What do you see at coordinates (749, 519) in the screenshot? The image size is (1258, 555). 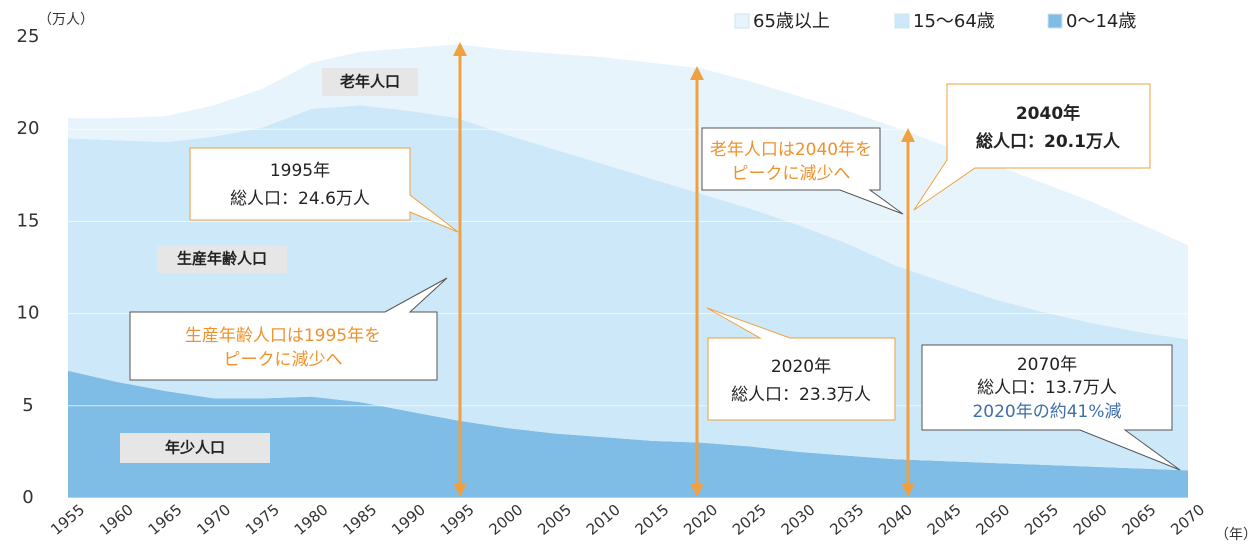 I see `x-tick-label: 2025` at bounding box center [749, 519].